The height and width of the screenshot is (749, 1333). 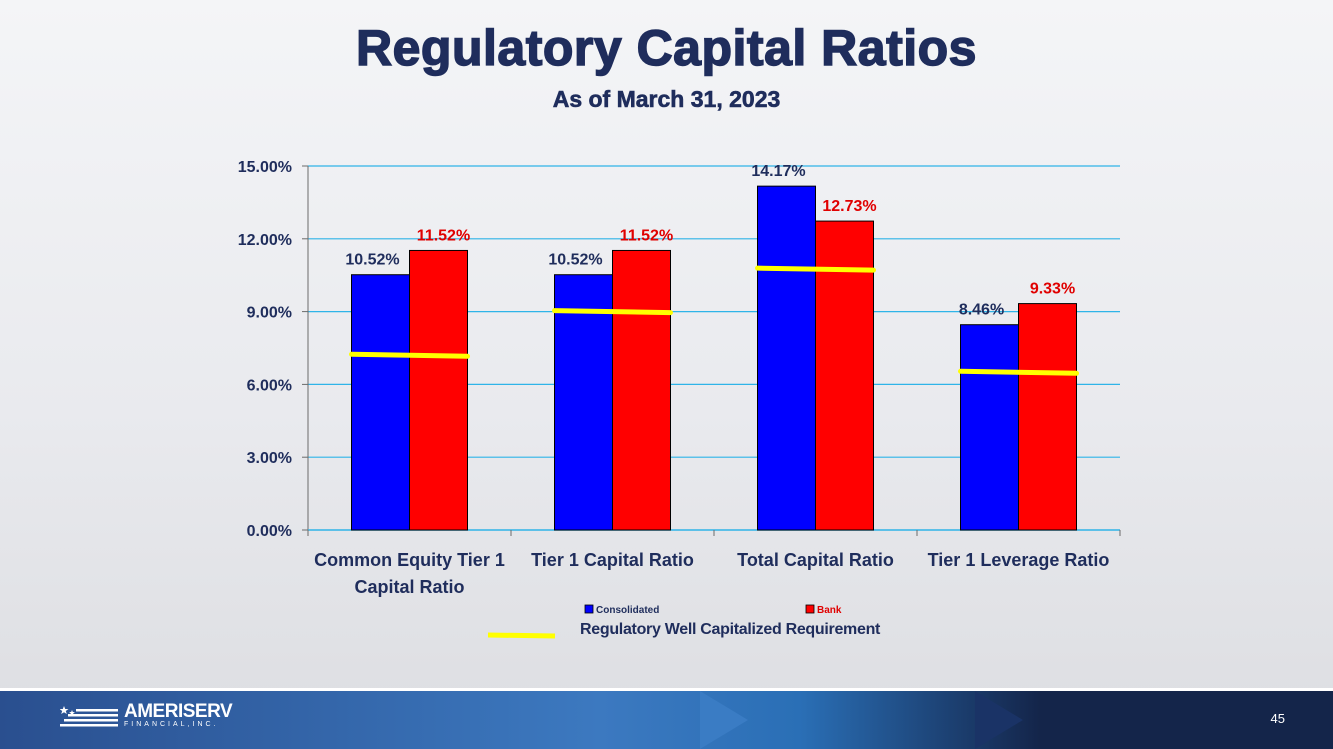 I want to click on y-tick-label: 6.00%, so click(x=269, y=385).